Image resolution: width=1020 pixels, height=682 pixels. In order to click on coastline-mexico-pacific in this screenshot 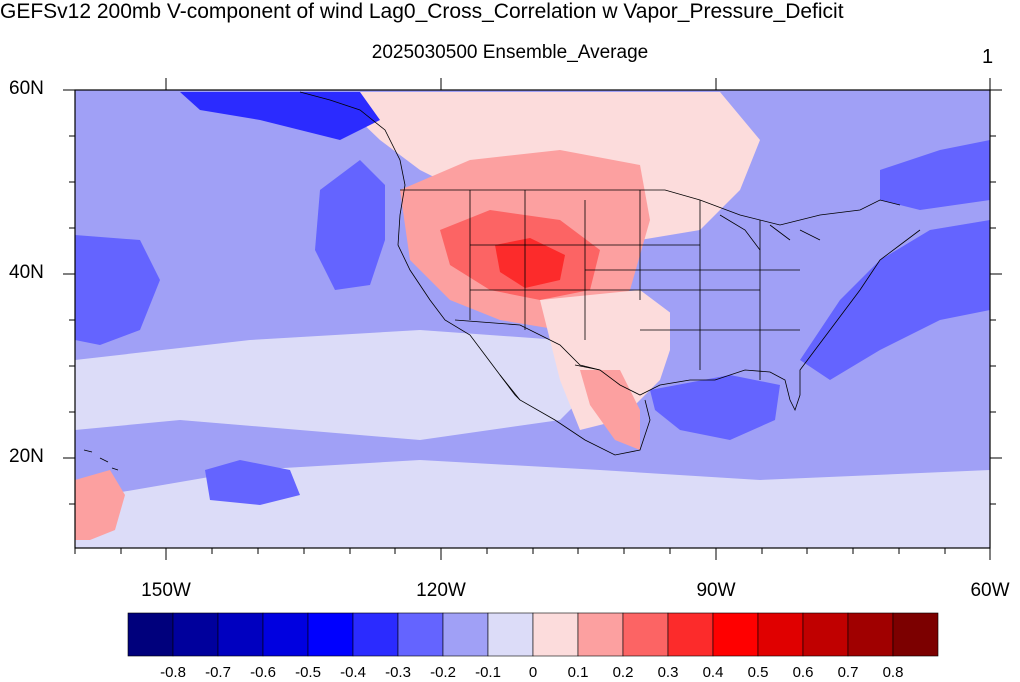, I will do `click(575, 415)`.